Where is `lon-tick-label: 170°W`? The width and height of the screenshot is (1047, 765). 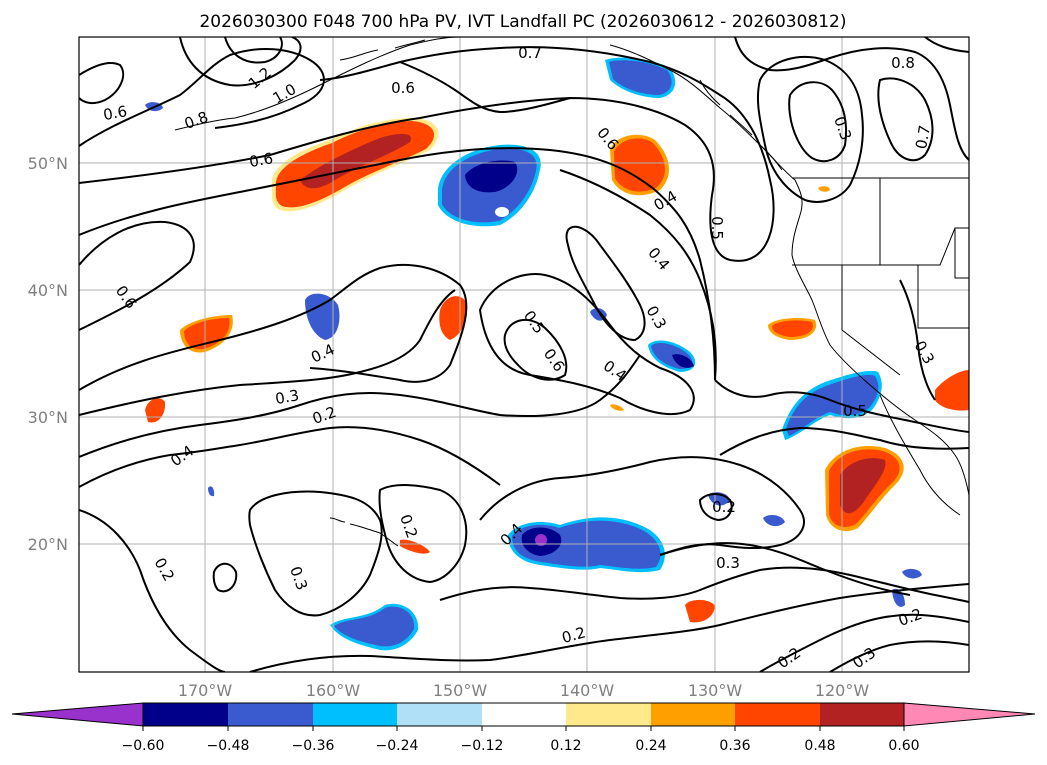
lon-tick-label: 170°W is located at coordinates (205, 690).